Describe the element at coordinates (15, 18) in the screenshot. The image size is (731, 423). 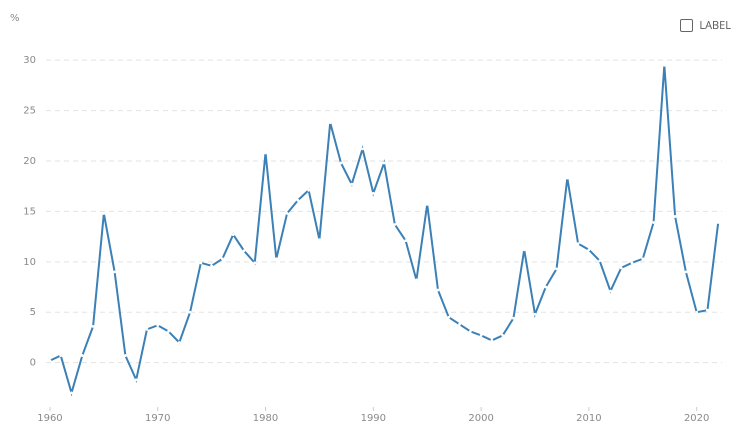
I see `y-unit: %` at that location.